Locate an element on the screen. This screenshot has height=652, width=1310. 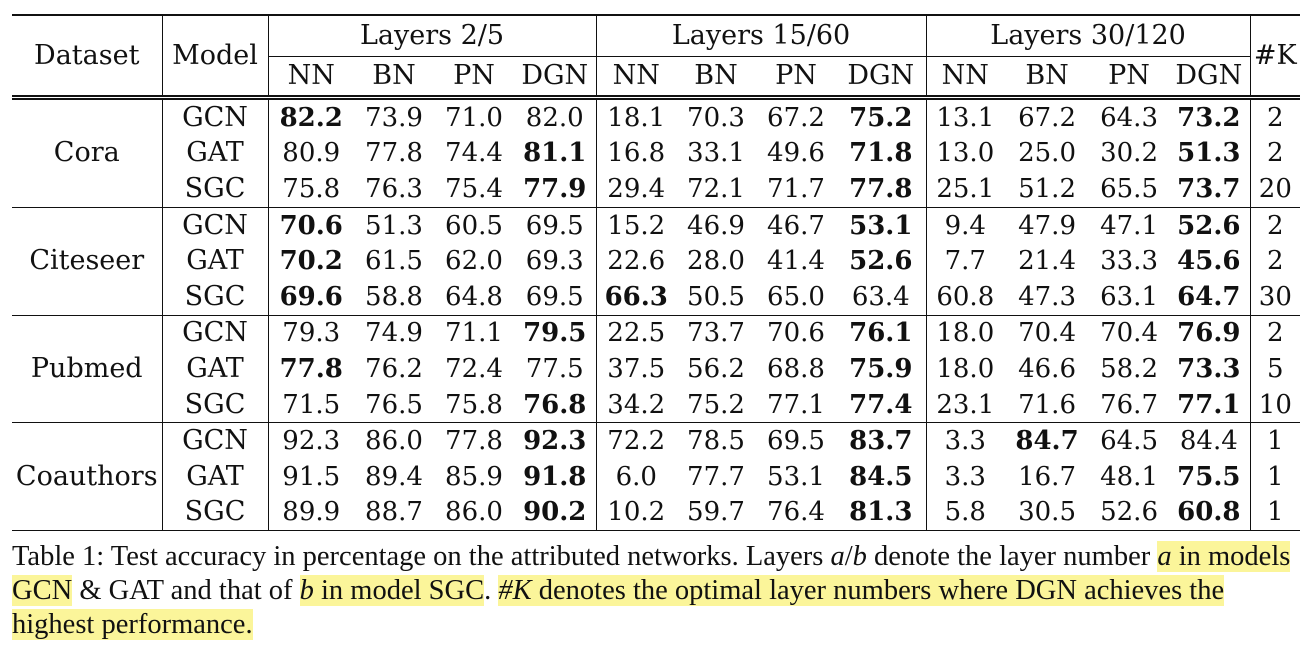
dataset-name: Coauthors is located at coordinates (87, 477).